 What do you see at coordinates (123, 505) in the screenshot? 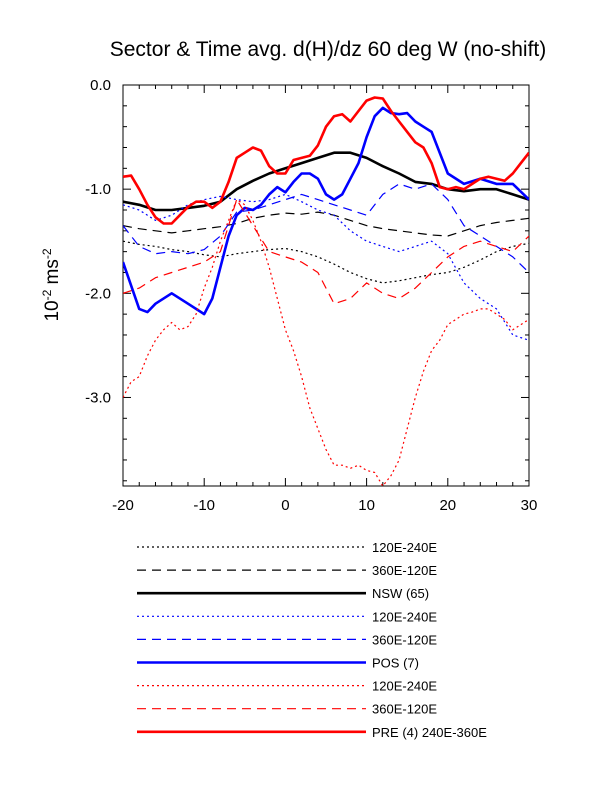
I see `x-tick-label: -20` at bounding box center [123, 505].